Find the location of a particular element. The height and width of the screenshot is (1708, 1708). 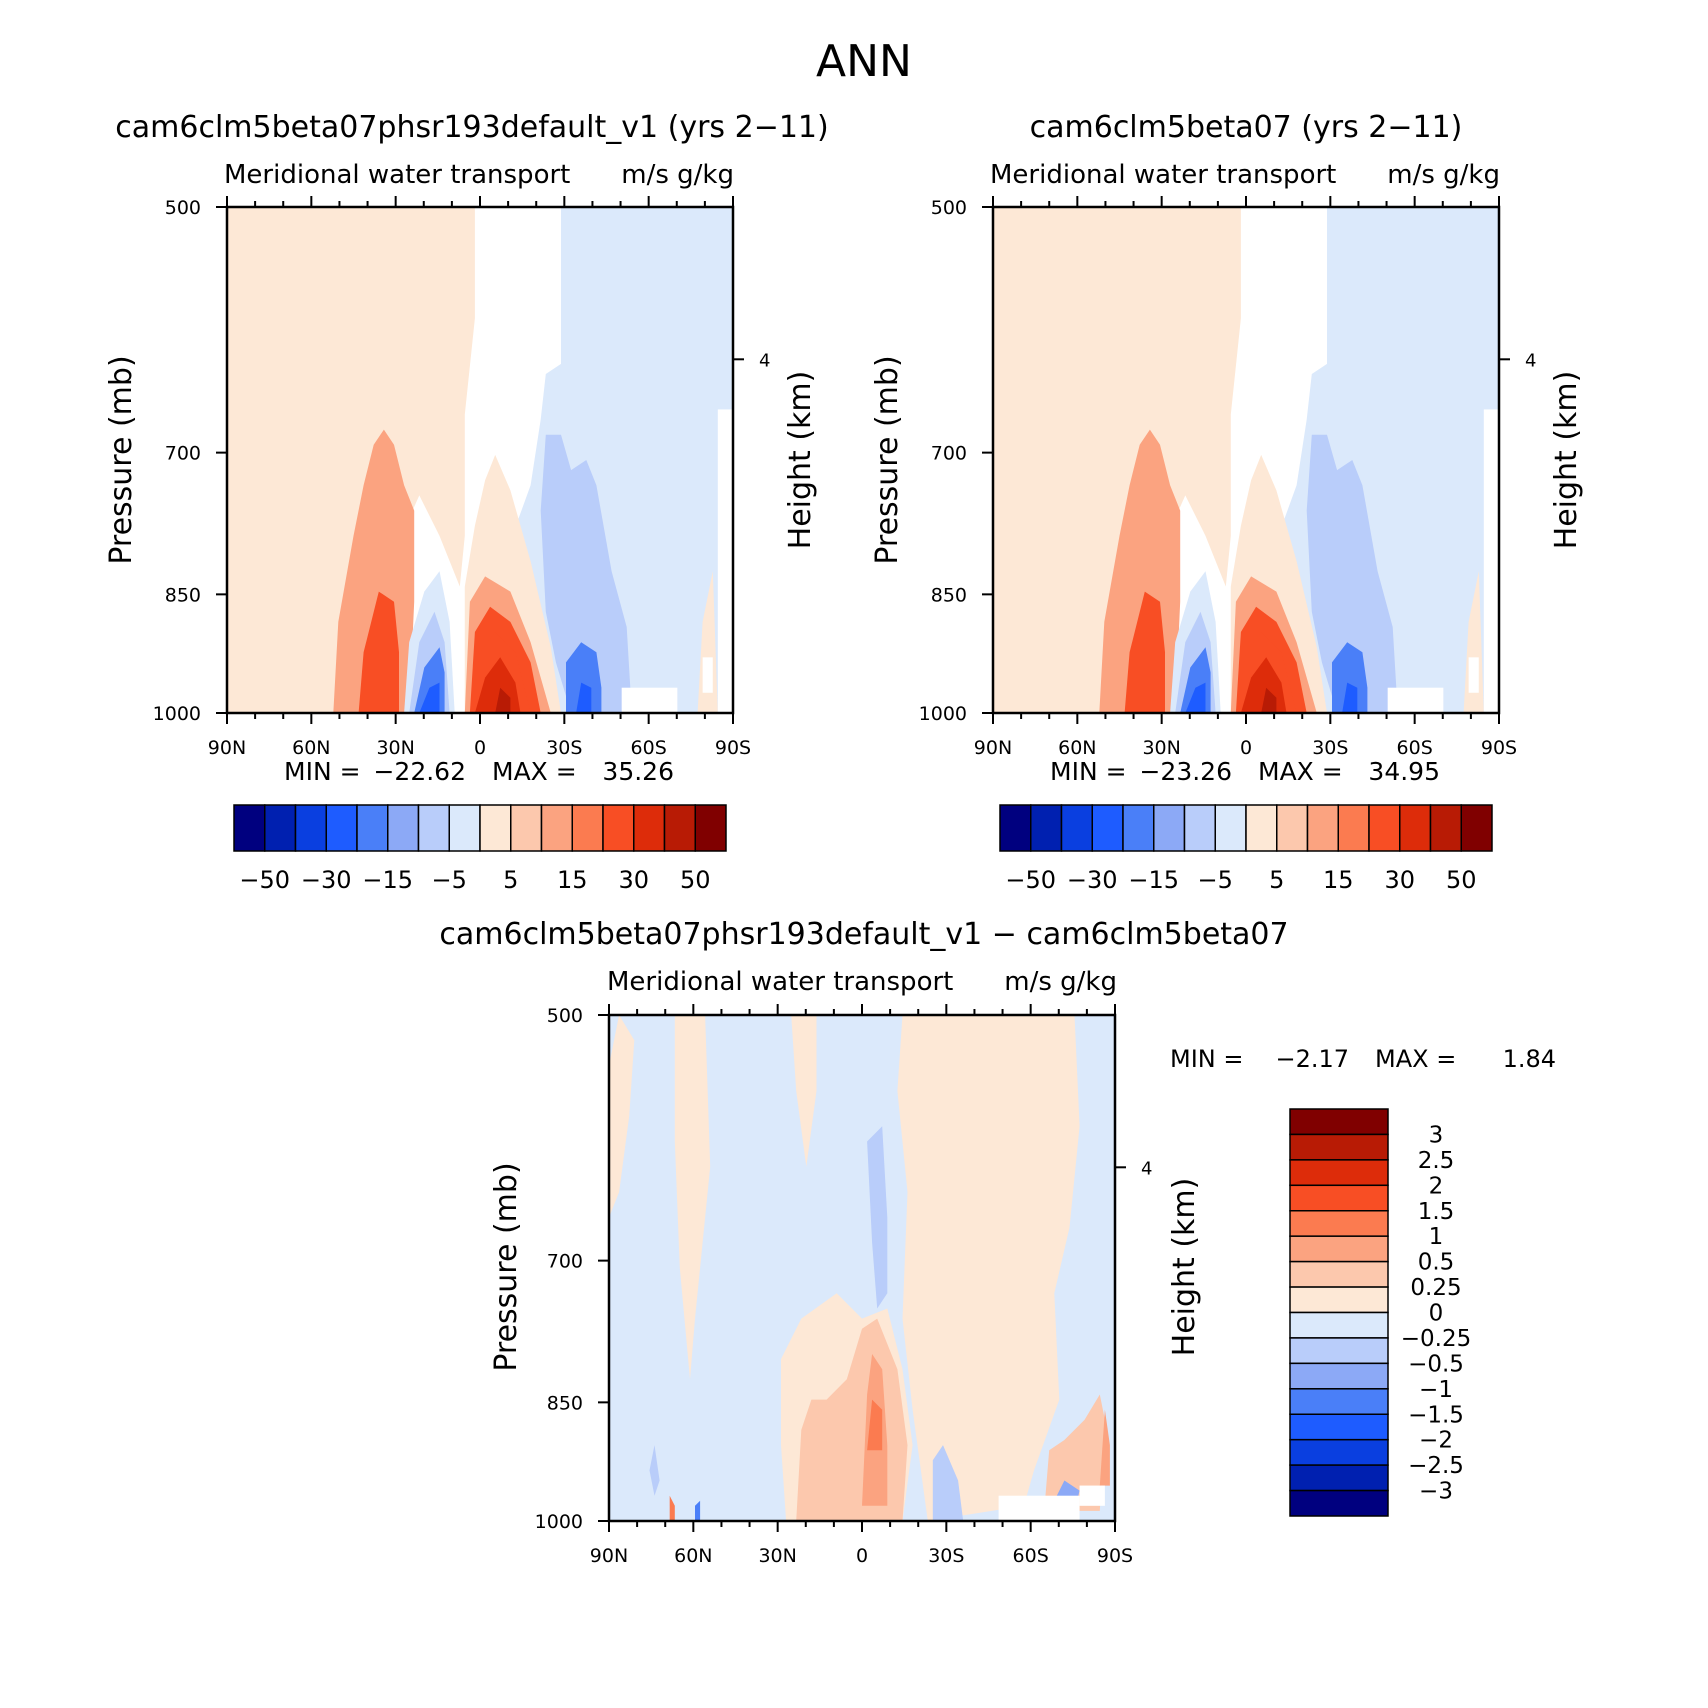

panel-3-x-tick-label-1: 60N is located at coordinates (693, 1556).